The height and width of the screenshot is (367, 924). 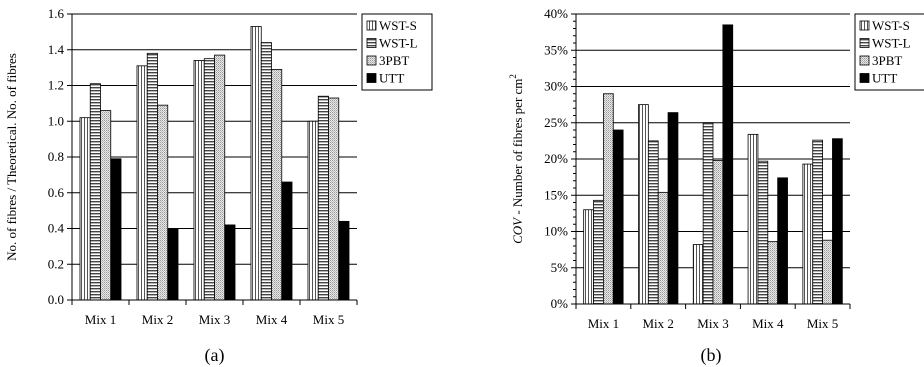 I want to click on y-axis-title: COV - Number of fibres per cm2, so click(x=516, y=159).